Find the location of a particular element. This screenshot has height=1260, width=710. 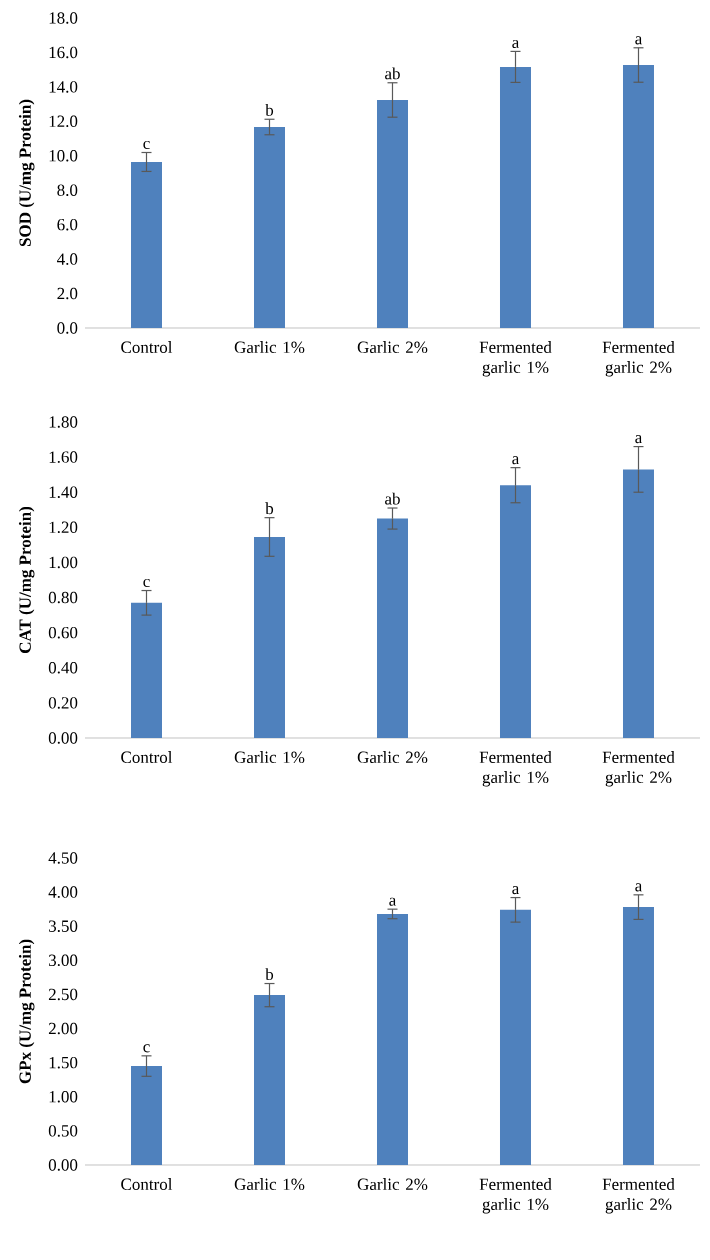

y-tick-label: 0.80 is located at coordinates (63, 597).